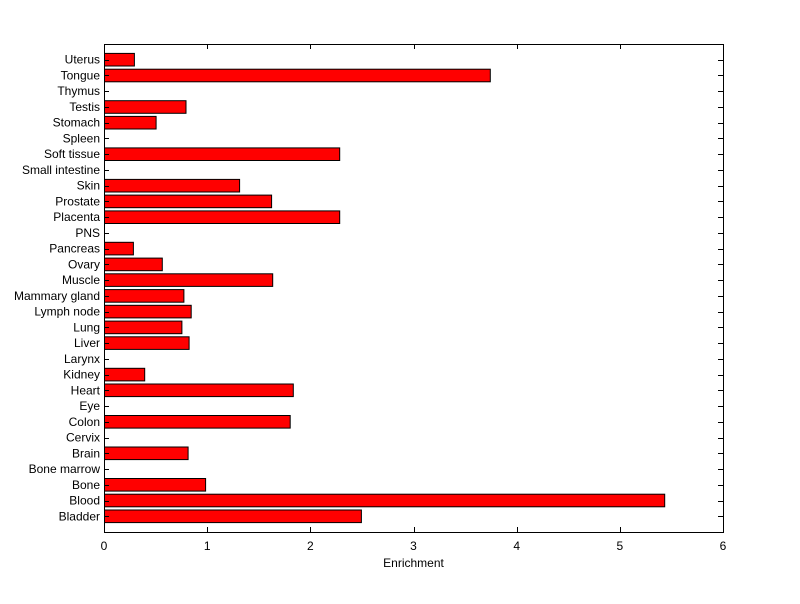  What do you see at coordinates (222, 154) in the screenshot?
I see `bar-soft-tissue` at bounding box center [222, 154].